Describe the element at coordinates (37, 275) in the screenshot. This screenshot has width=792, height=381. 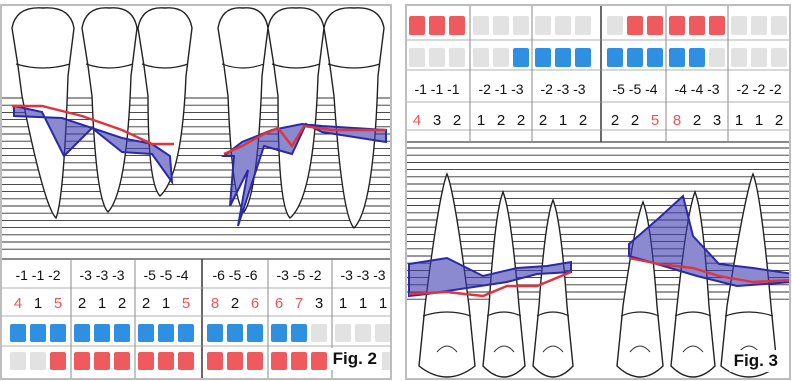
I see `recession-values: -1 -1 -2` at that location.